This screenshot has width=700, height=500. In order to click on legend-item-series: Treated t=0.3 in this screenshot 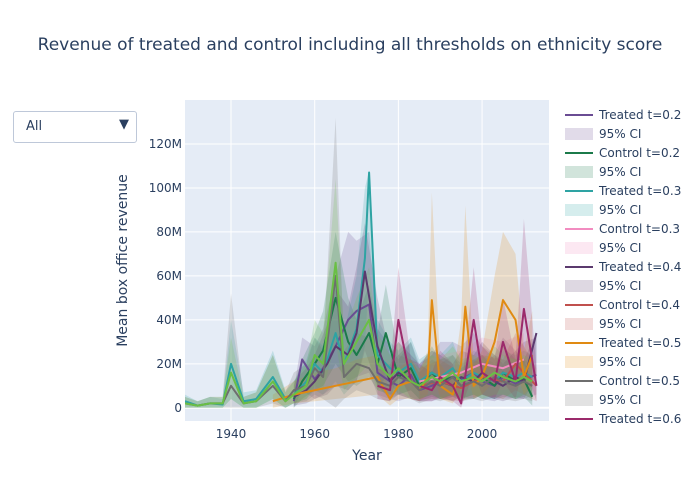, I will do `click(639, 191)`.